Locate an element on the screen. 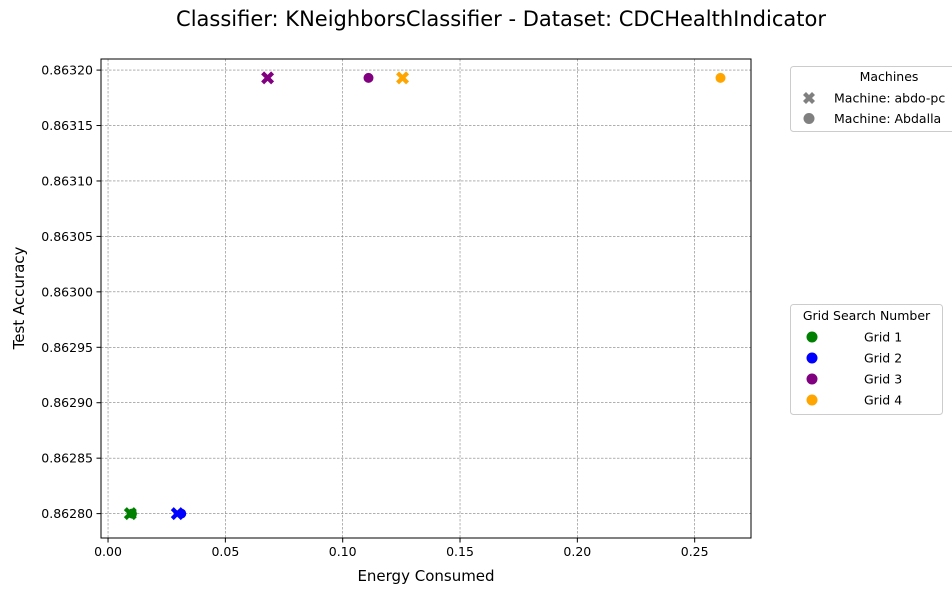  legend-entry-label: Machine: abdo-pc is located at coordinates (889, 98).